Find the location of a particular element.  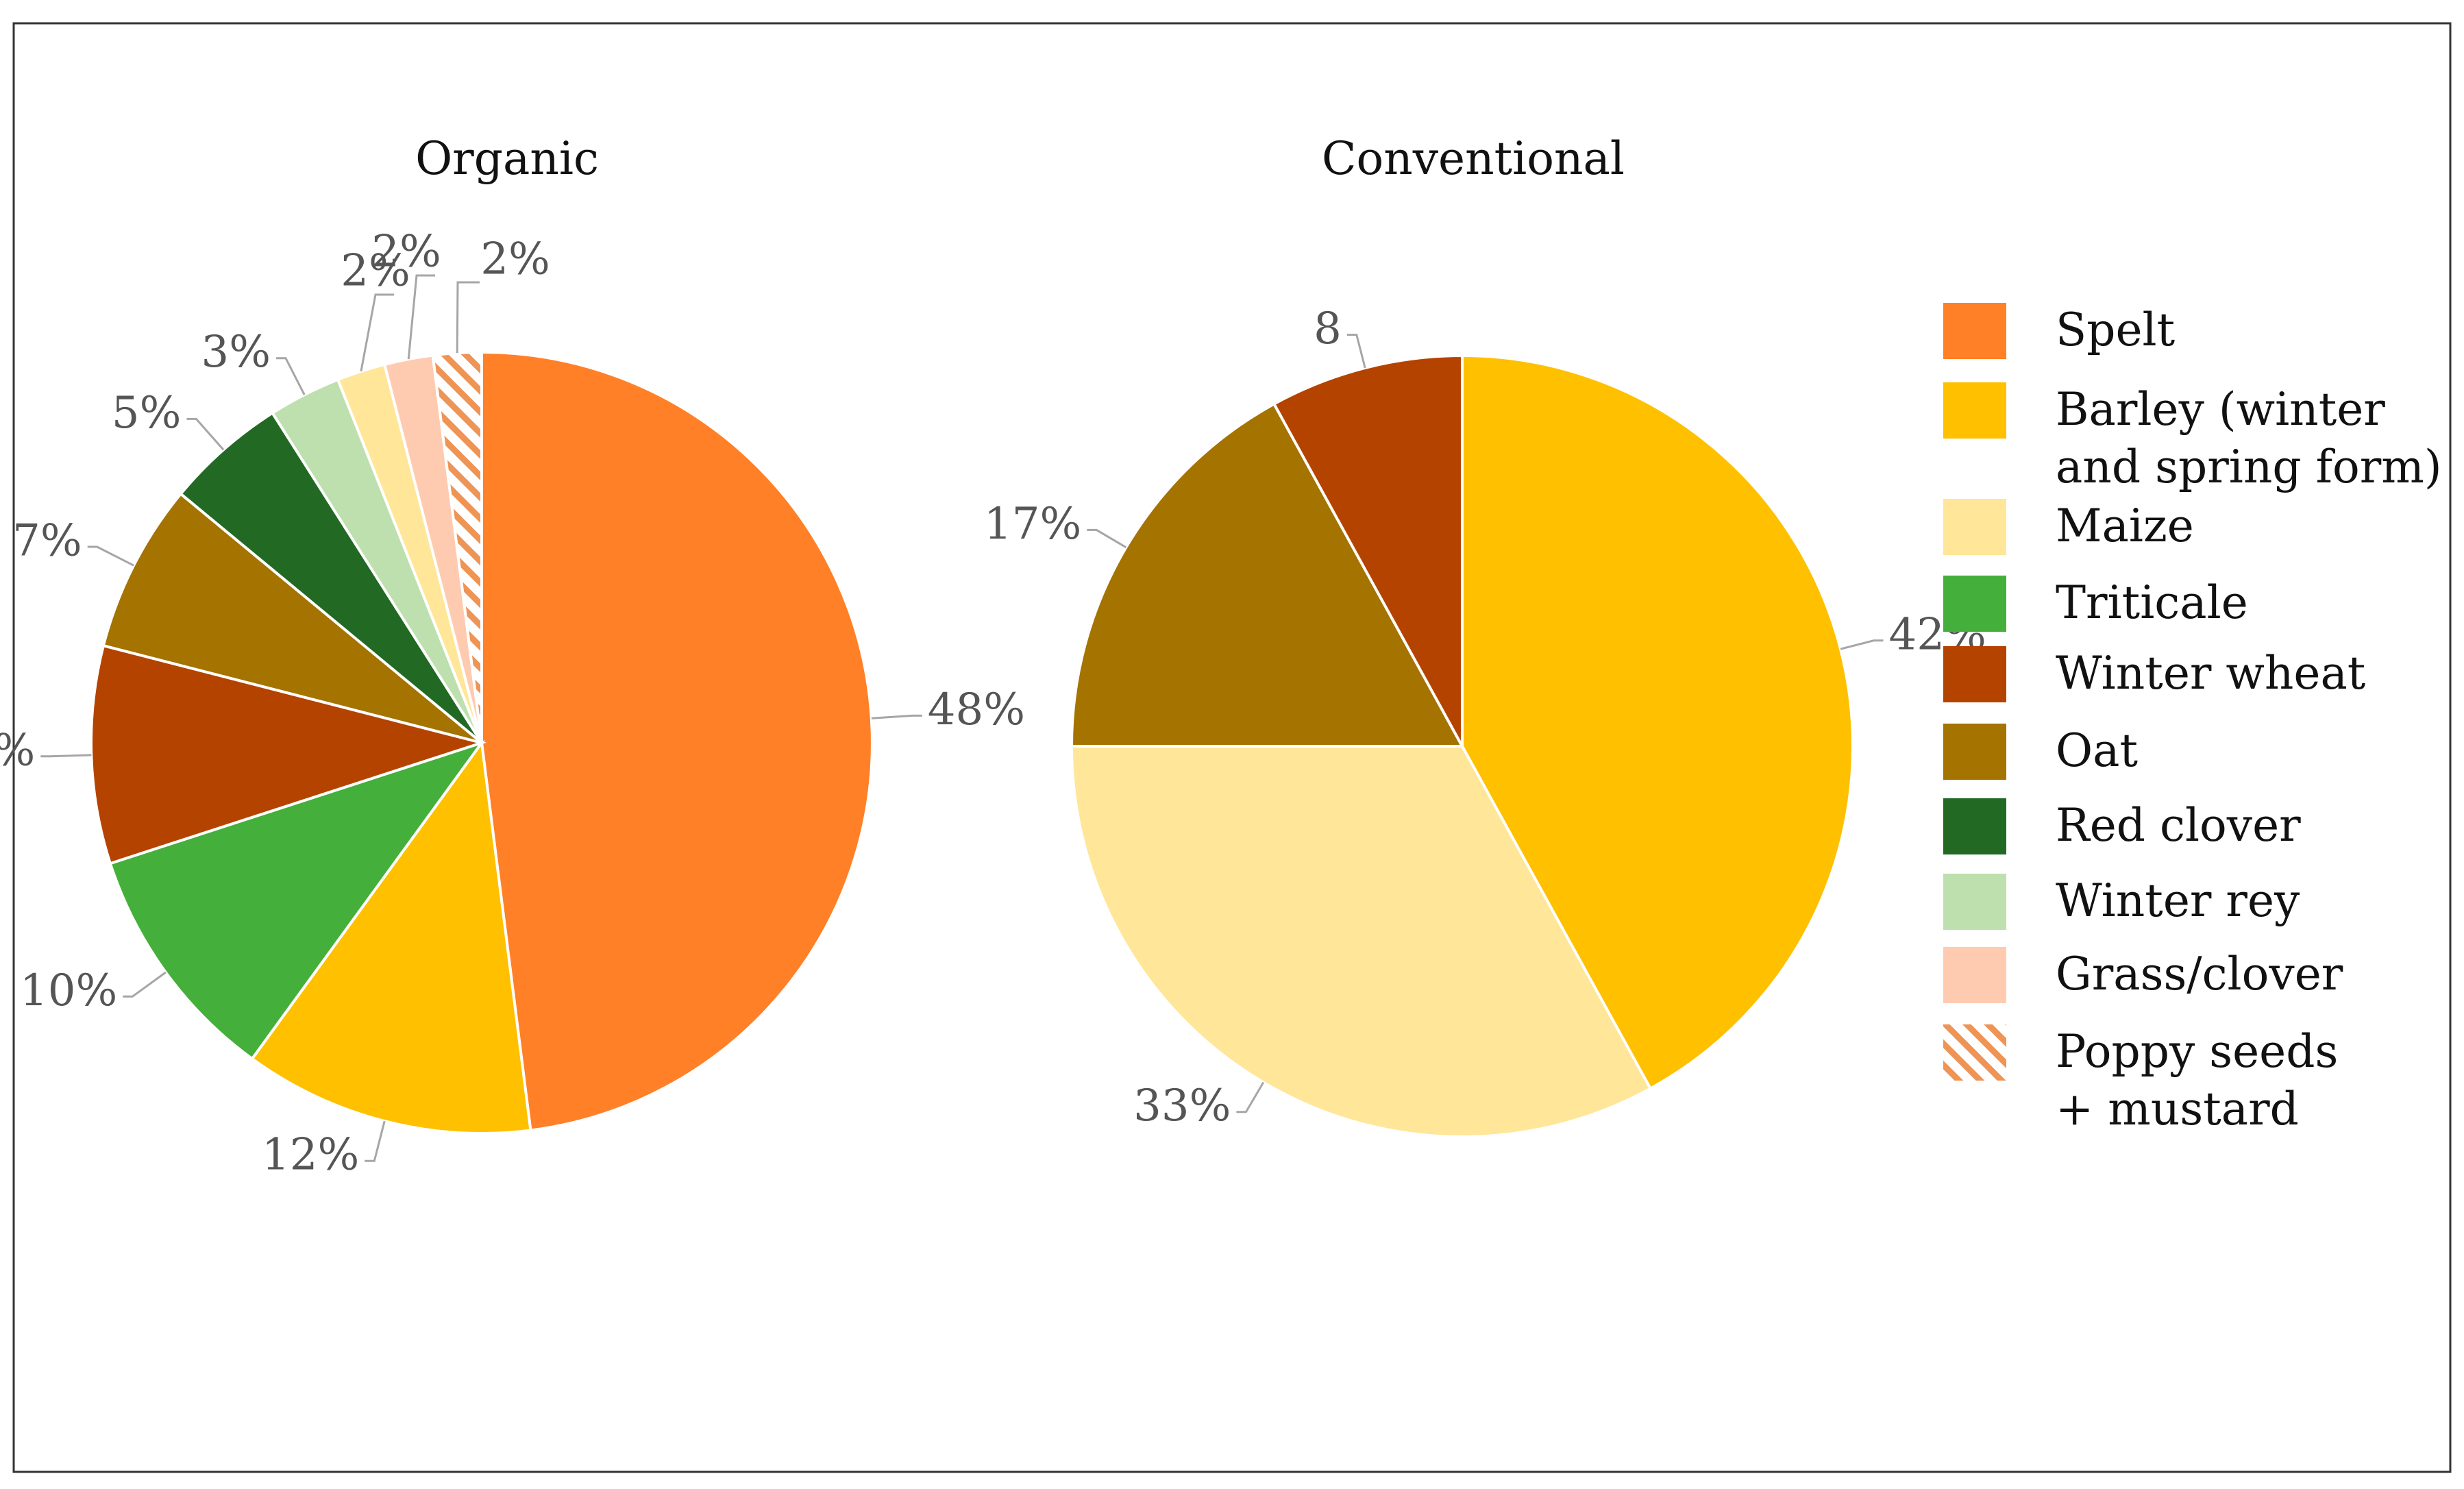

legend-label-oat: Oat is located at coordinates (2097, 750).